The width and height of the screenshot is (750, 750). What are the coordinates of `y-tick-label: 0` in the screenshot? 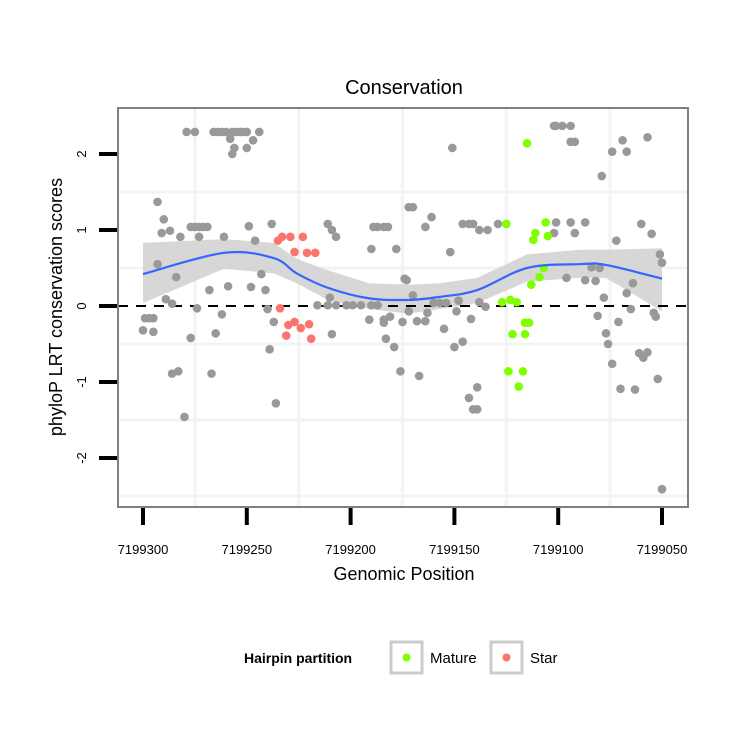 It's located at (81, 305).